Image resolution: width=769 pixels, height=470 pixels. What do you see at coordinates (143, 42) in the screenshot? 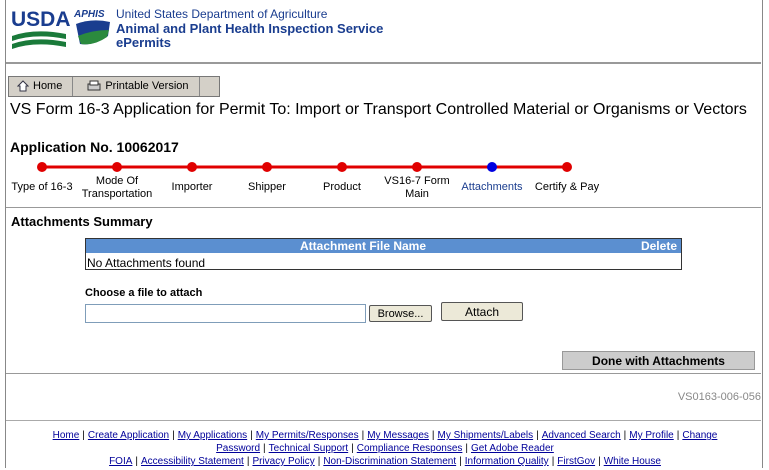
I see `app-name: ePermits` at bounding box center [143, 42].